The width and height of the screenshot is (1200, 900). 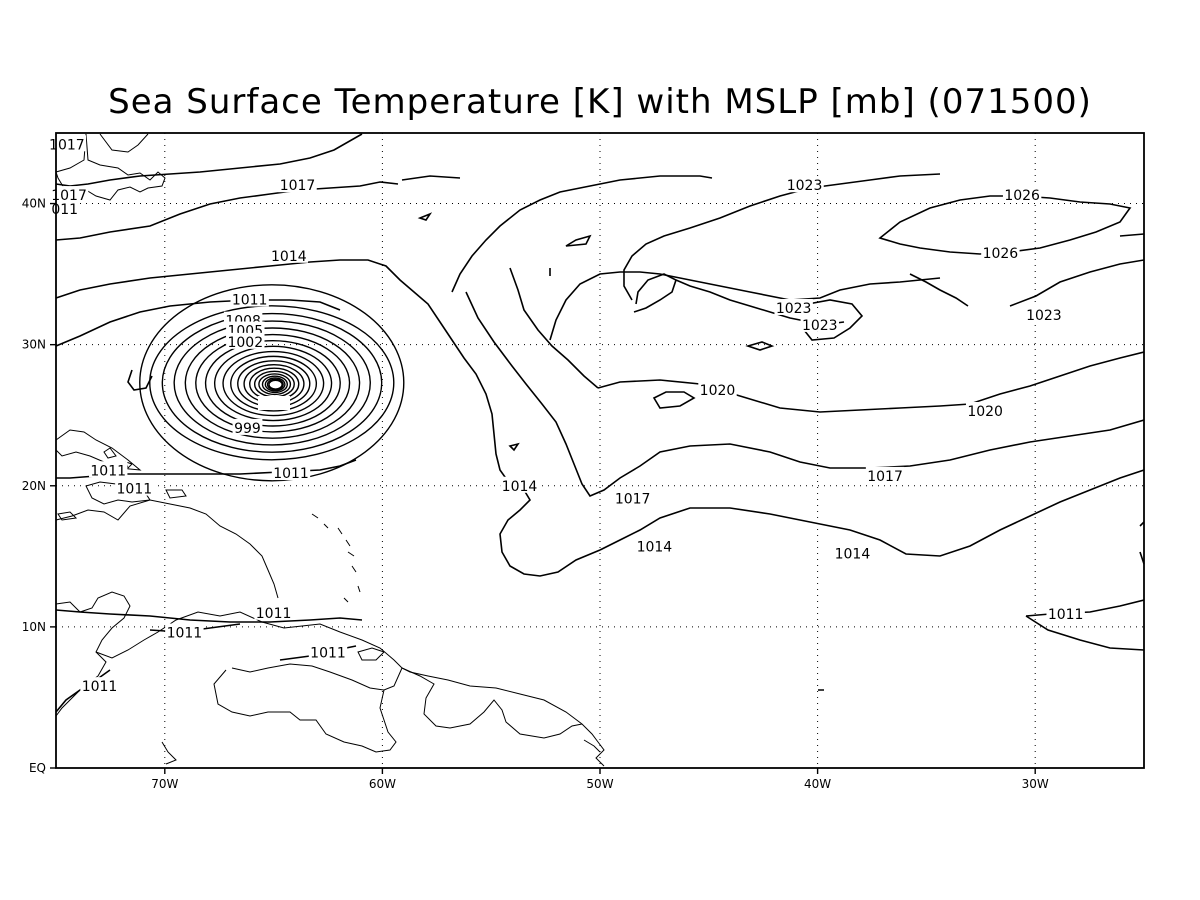 I want to click on lon-tick-label: 70W, so click(x=164, y=784).